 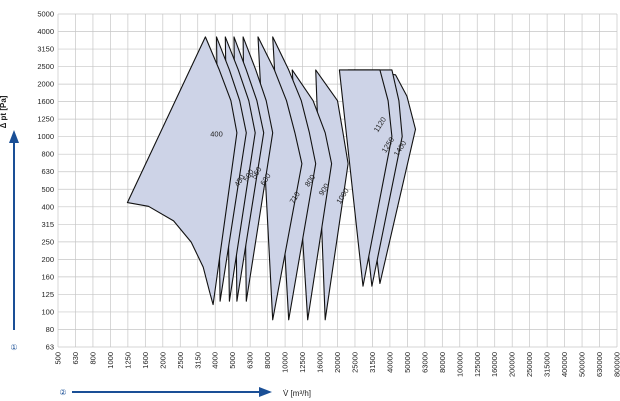 What do you see at coordinates (494, 364) in the screenshot?
I see `x-tick-label: 160000` at bounding box center [494, 364].